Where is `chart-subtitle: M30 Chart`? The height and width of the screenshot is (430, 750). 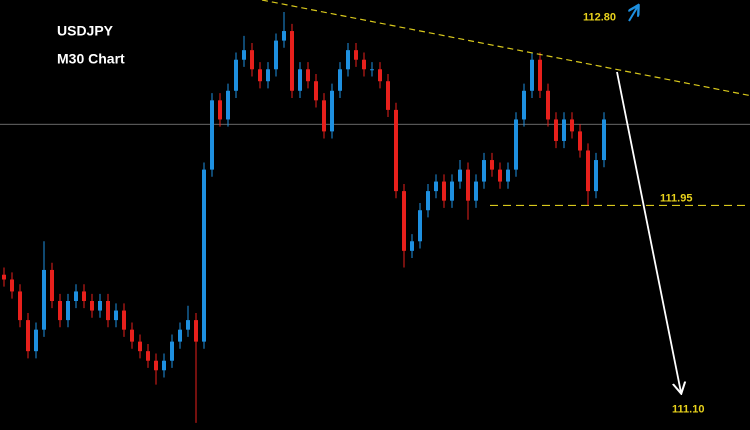
chart-subtitle: M30 Chart is located at coordinates (91, 59).